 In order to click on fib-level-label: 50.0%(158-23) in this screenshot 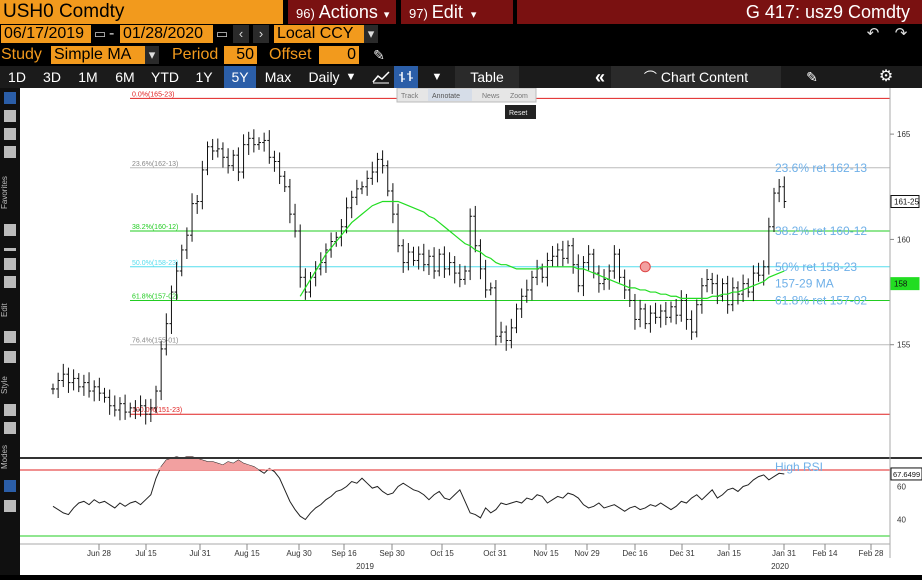, I will do `click(155, 263)`.